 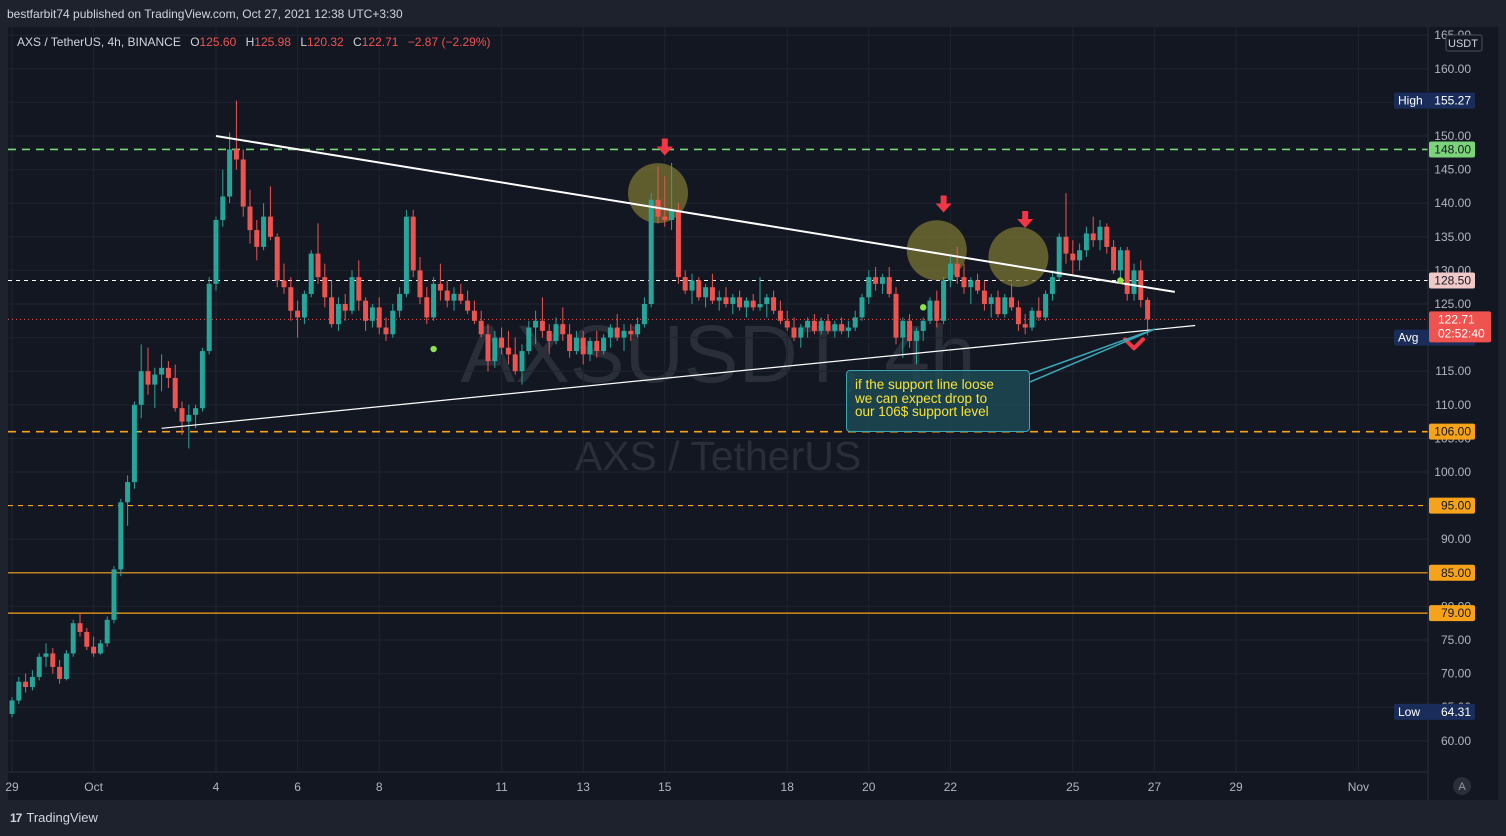 I want to click on time-tick-label: 6, so click(x=297, y=787).